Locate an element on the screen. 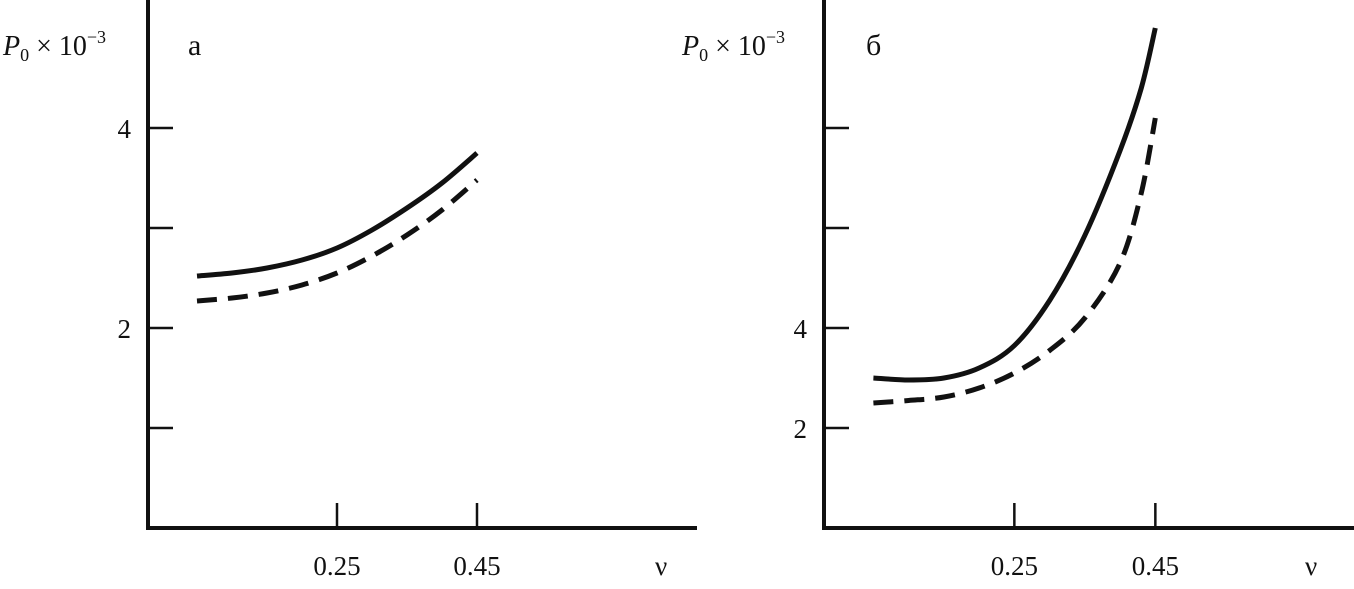 The height and width of the screenshot is (589, 1354). panel-b-x-tick-label: 0.25 is located at coordinates (1014, 566).